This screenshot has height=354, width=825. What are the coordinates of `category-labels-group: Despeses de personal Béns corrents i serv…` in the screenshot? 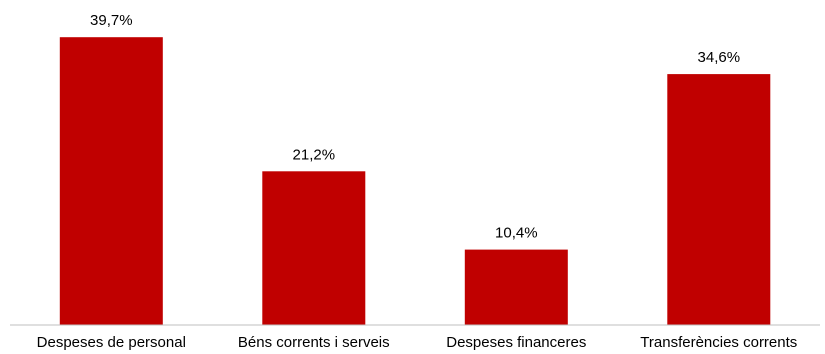 It's located at (417, 342).